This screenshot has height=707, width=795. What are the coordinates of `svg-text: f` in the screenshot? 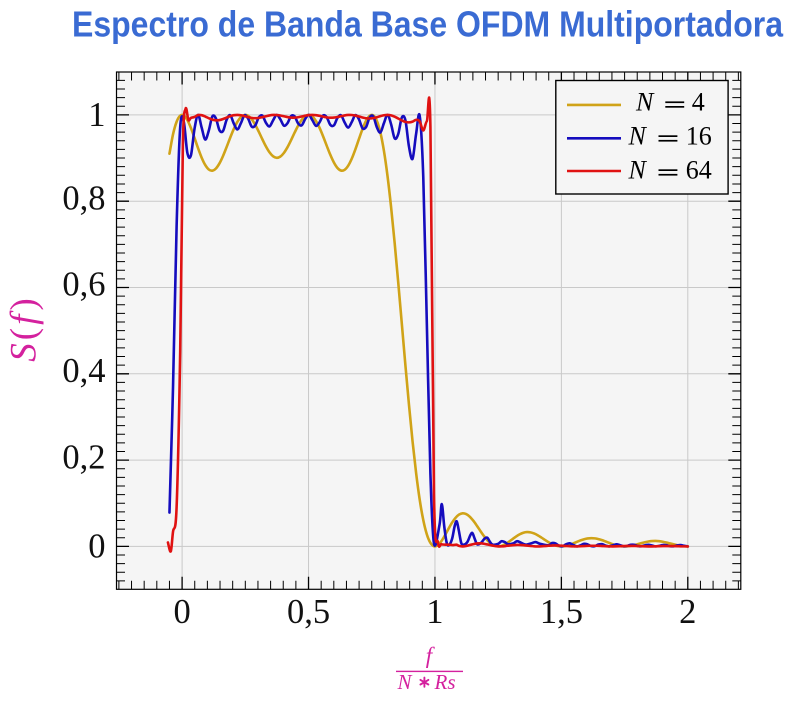 It's located at (431, 655).